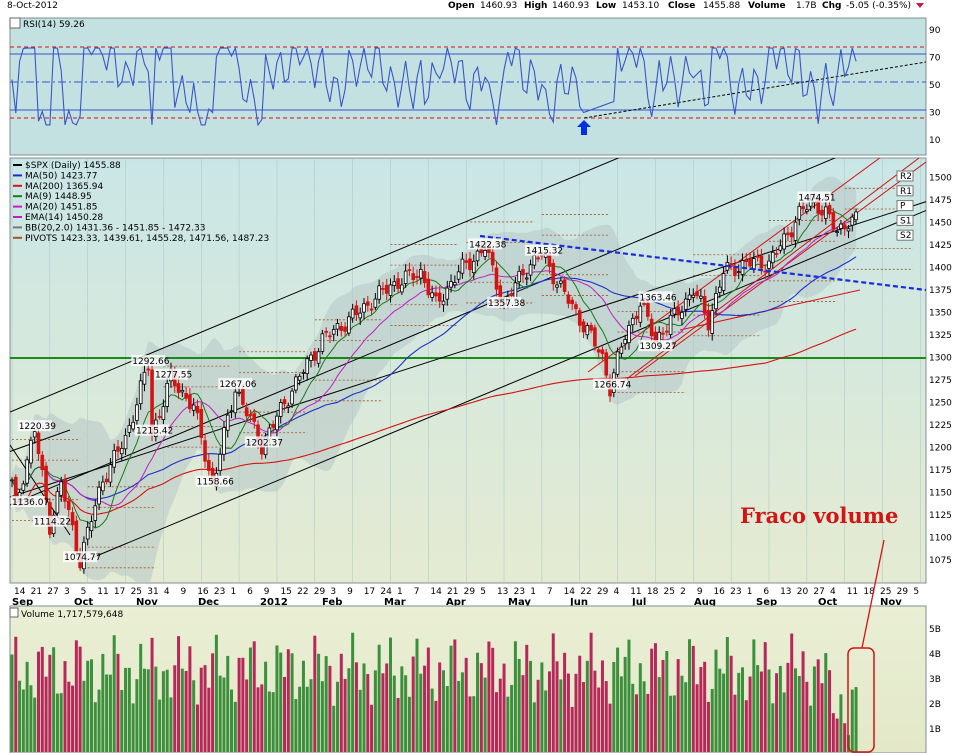  What do you see at coordinates (657, 347) in the screenshot?
I see `price-label: 1309.27` at bounding box center [657, 347].